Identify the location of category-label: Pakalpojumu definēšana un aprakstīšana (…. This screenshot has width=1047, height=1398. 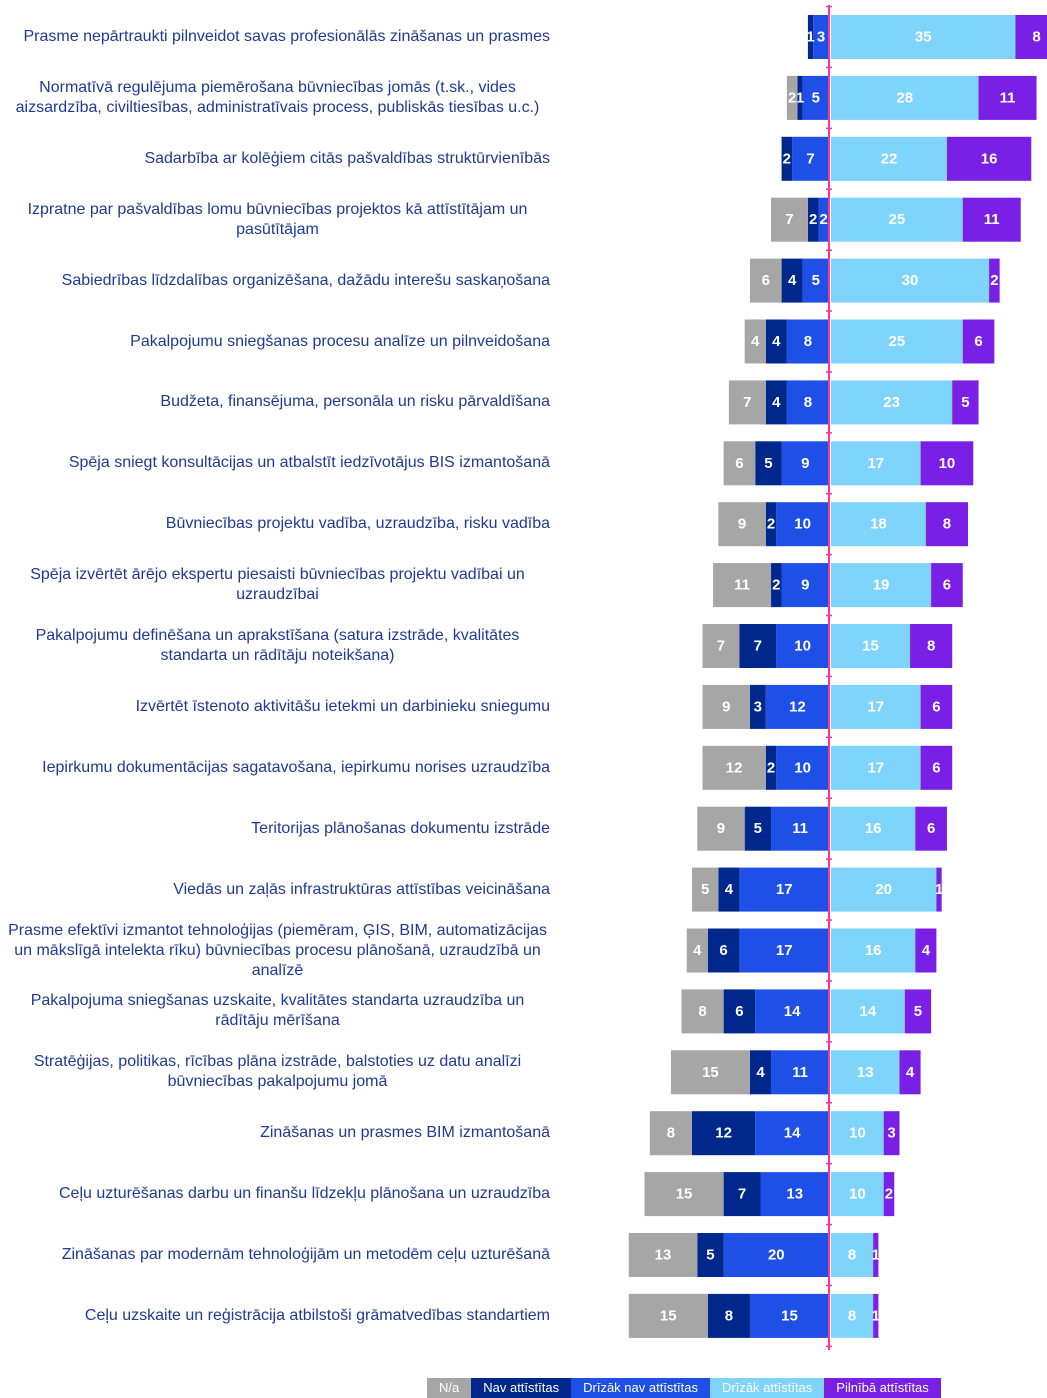
(277, 646).